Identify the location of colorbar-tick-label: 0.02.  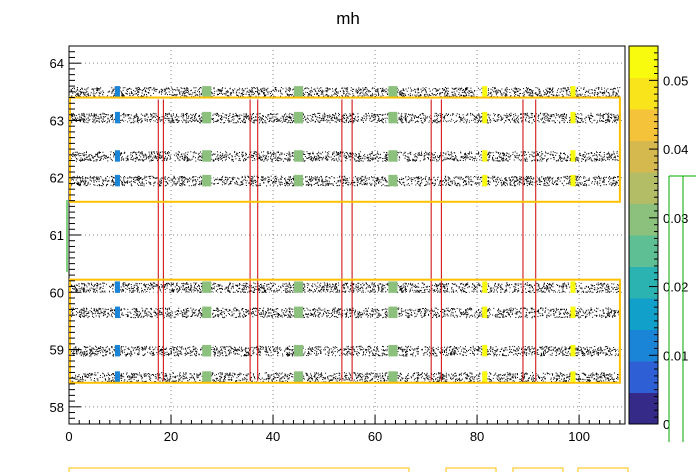
(675, 287).